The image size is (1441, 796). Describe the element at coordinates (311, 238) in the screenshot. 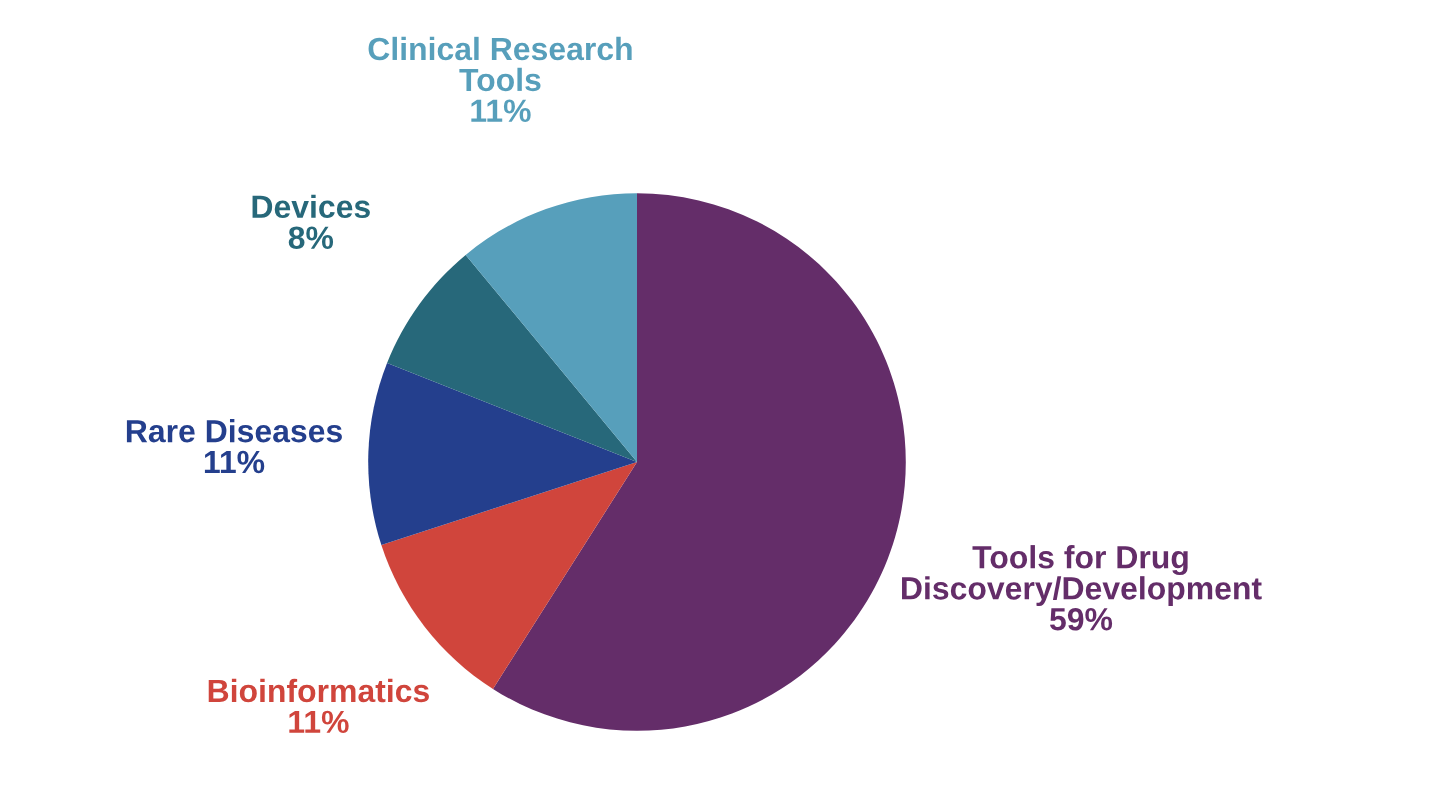

I see `data-label: 8%` at that location.